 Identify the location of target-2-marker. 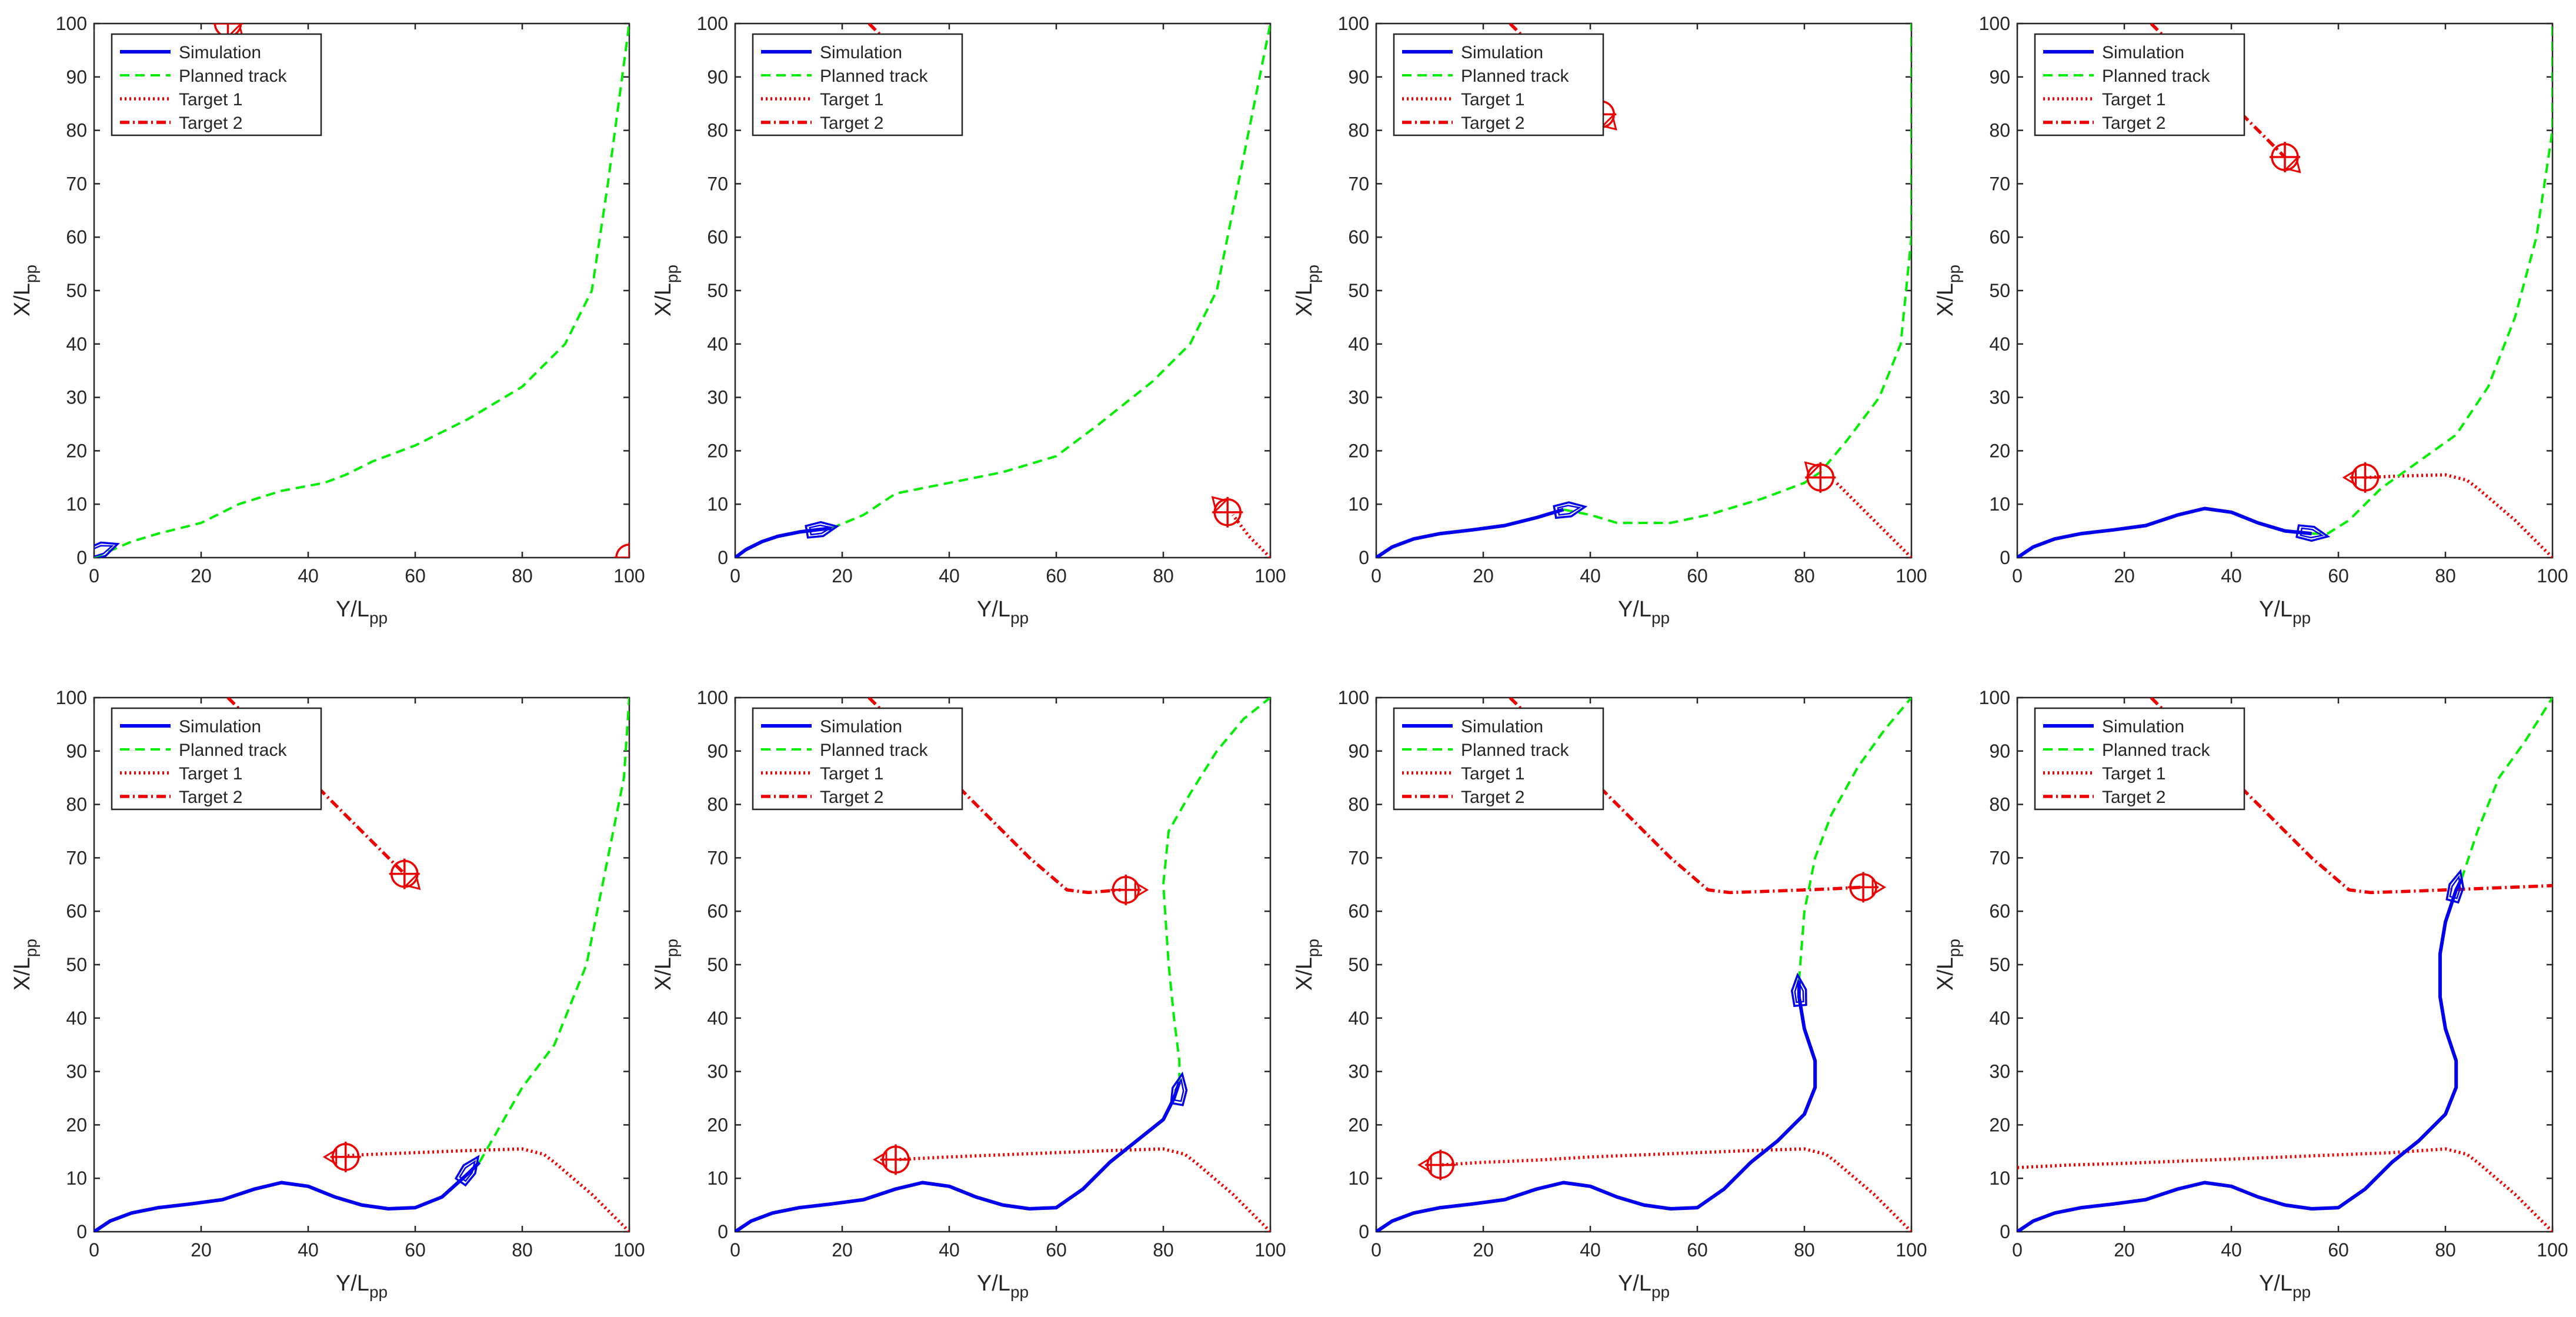
(405, 874).